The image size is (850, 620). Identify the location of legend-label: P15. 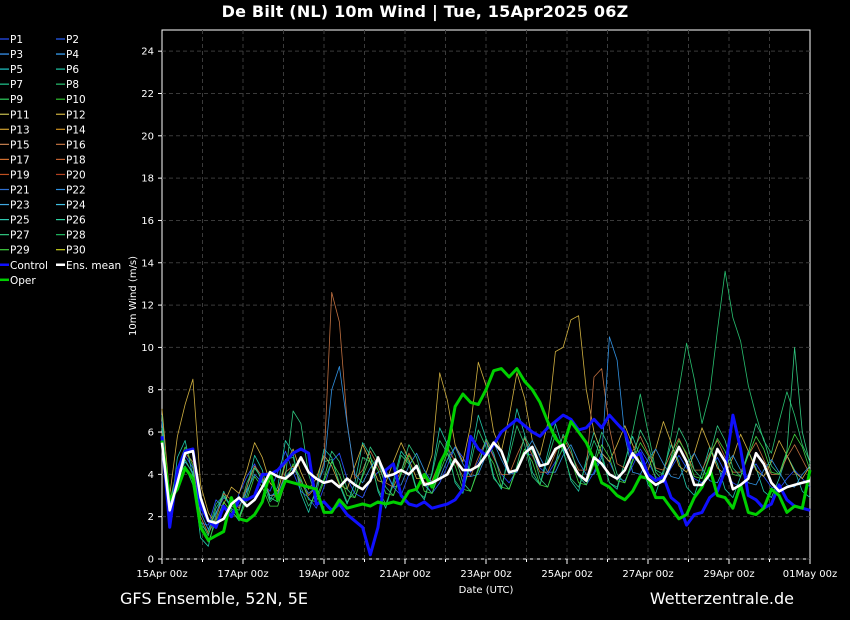
(20, 145).